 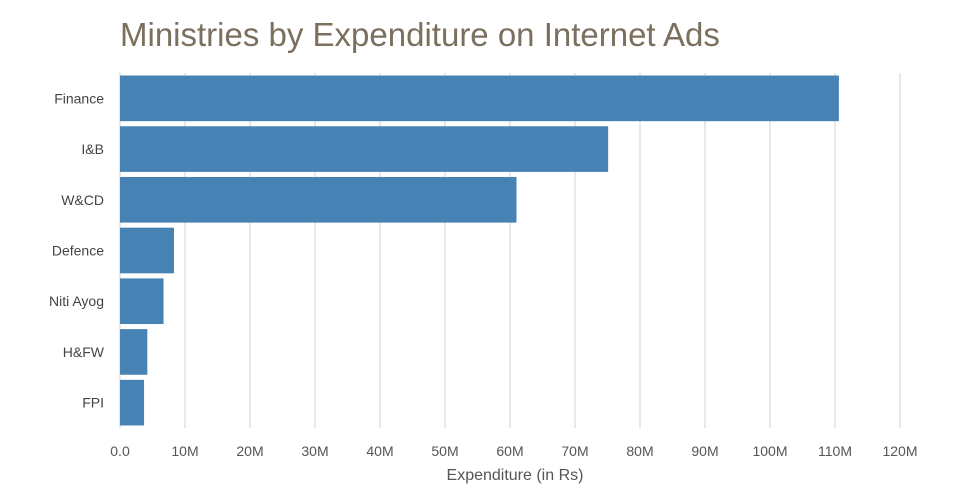 What do you see at coordinates (82, 200) in the screenshot?
I see `category-label: W&CD` at bounding box center [82, 200].